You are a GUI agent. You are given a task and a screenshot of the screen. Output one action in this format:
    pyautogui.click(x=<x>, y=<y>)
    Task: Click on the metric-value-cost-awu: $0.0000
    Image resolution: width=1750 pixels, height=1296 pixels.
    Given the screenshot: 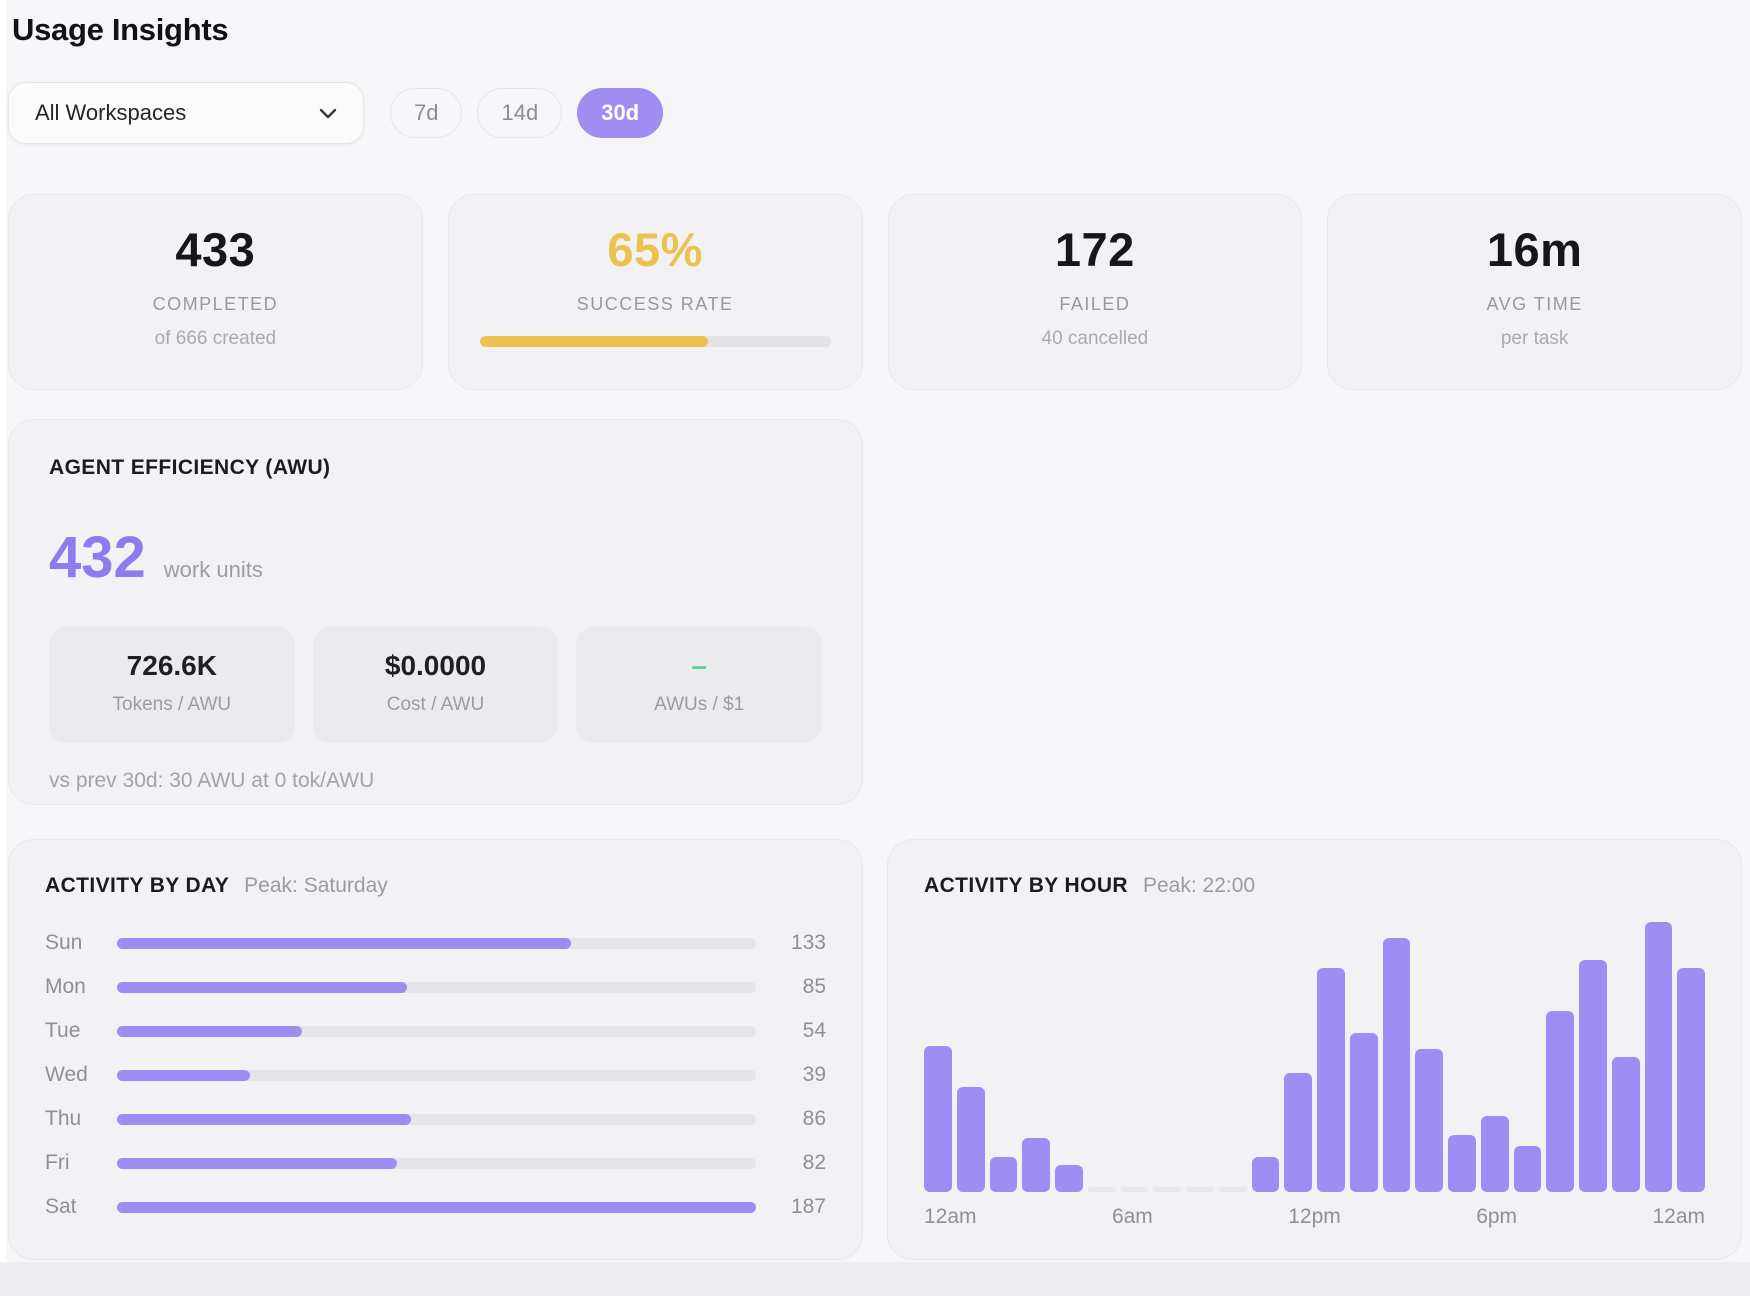 What is the action you would take?
    pyautogui.click(x=435, y=665)
    